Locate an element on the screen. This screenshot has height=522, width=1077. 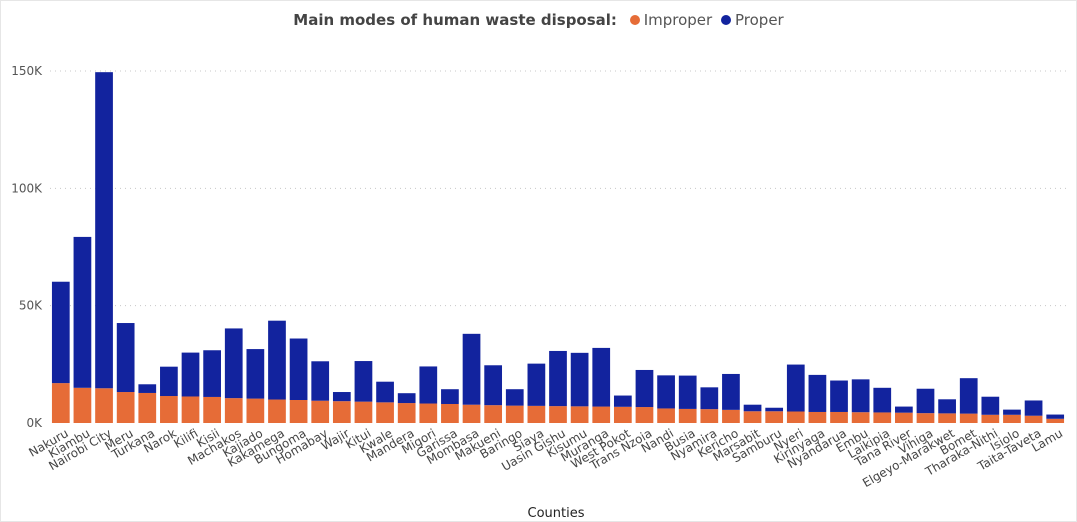
bar-improper-kisii is located at coordinates (212, 409).